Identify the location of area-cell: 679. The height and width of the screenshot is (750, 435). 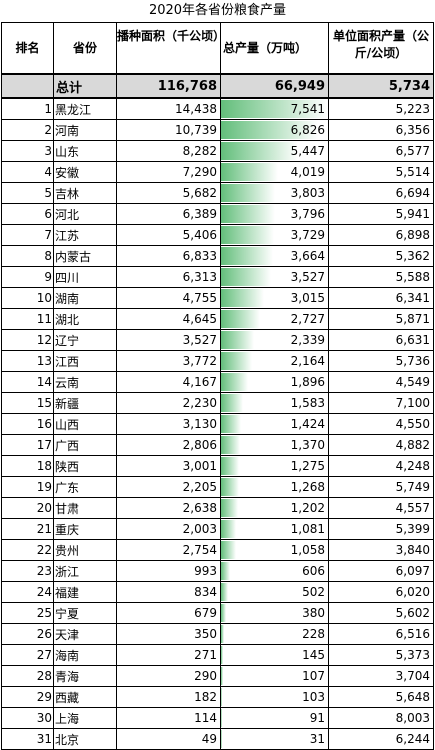
(169, 613).